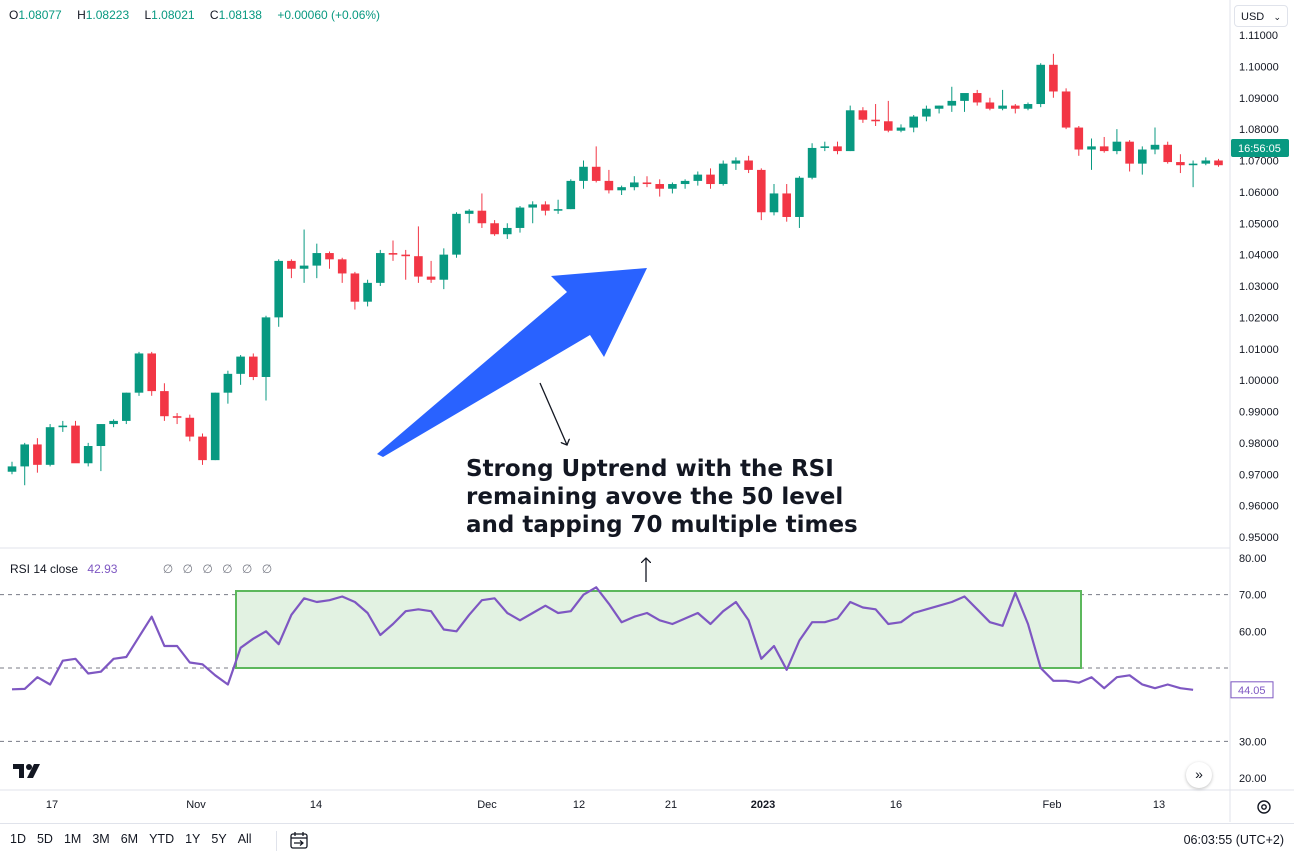  Describe the element at coordinates (244, 839) in the screenshot. I see `range-button-all: All` at that location.